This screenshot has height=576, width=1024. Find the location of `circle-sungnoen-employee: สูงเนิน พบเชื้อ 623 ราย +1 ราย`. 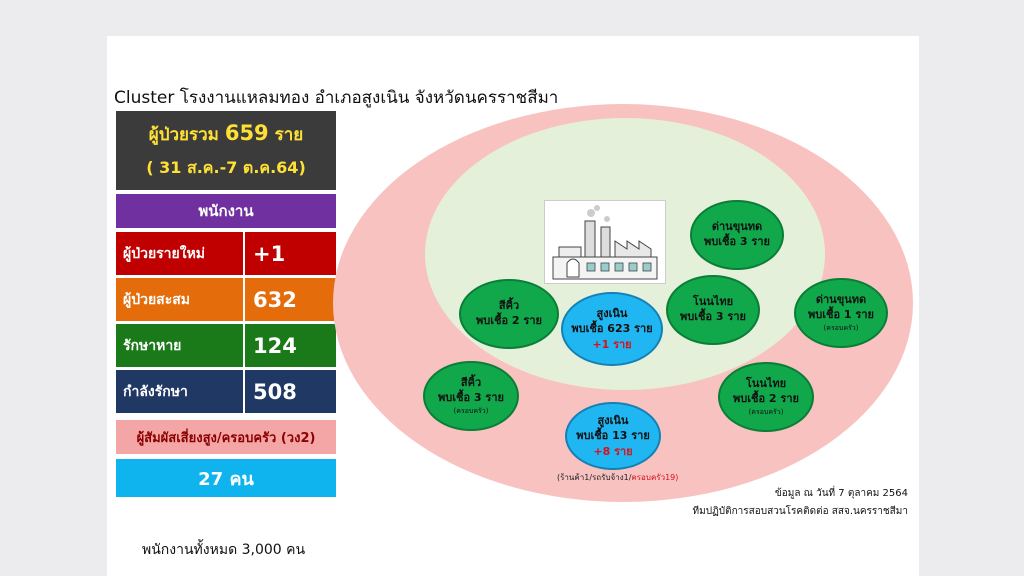

circle-sungnoen-employee: สูงเนิน พบเชื้อ 623 ราย +1 ราย is located at coordinates (612, 329).